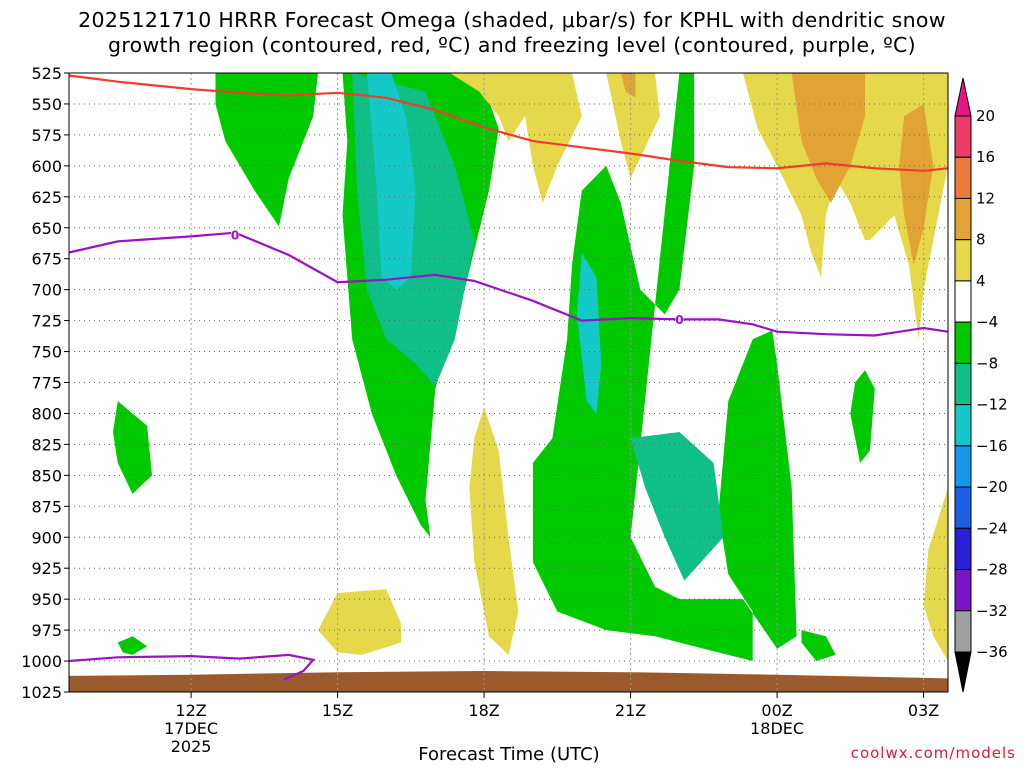 This screenshot has width=1024, height=768. I want to click on y-tick-label-575: 575, so click(46, 135).